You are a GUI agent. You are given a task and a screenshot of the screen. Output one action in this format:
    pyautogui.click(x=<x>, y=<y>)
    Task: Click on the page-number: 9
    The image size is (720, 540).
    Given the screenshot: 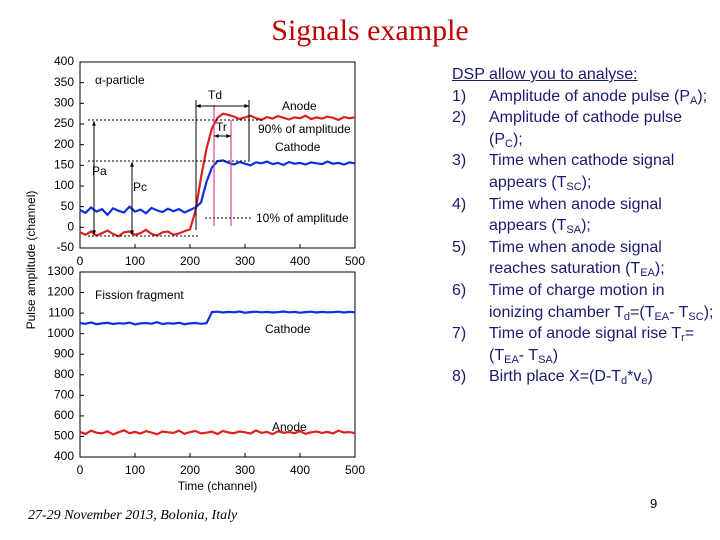 What is the action you would take?
    pyautogui.click(x=654, y=503)
    